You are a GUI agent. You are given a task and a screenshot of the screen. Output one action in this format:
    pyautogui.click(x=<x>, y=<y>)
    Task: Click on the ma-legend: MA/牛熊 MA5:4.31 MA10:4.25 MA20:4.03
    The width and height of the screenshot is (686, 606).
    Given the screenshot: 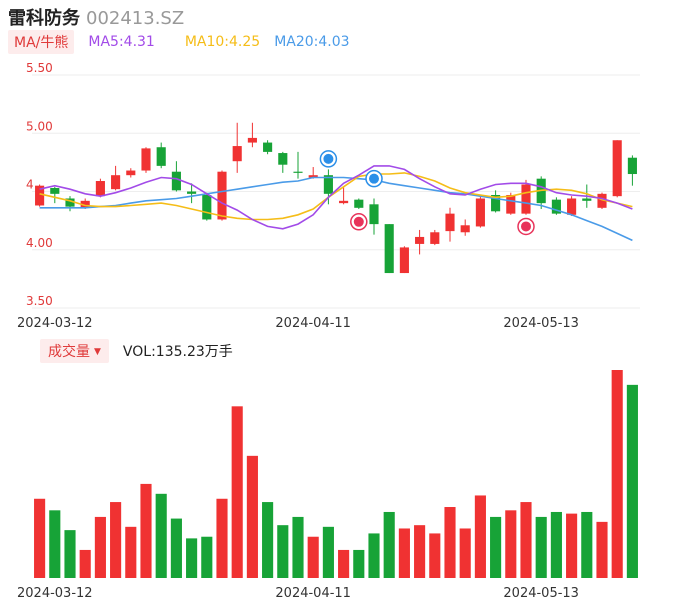 What is the action you would take?
    pyautogui.click(x=179, y=42)
    